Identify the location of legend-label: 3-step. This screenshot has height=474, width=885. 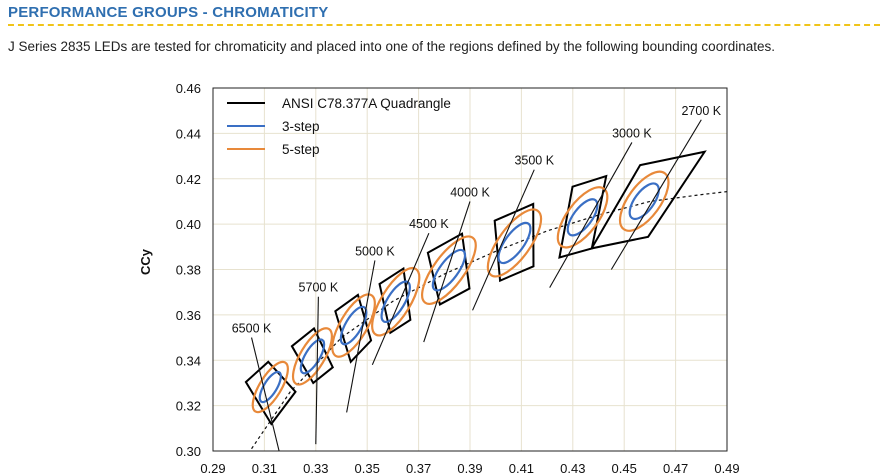
(301, 126).